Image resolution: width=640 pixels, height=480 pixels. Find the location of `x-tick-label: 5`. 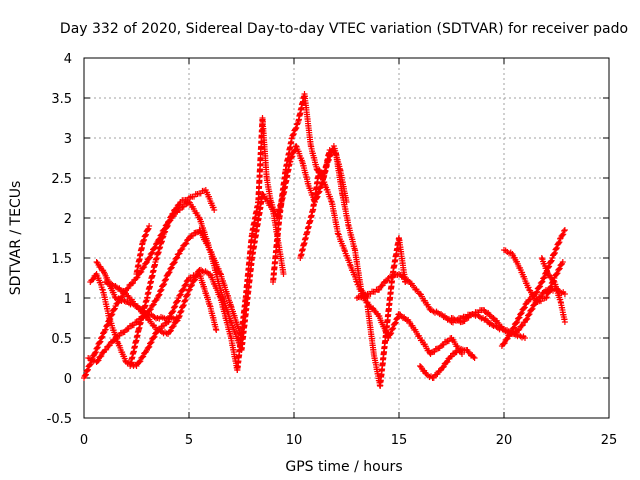

x-tick-label: 5 is located at coordinates (189, 440).